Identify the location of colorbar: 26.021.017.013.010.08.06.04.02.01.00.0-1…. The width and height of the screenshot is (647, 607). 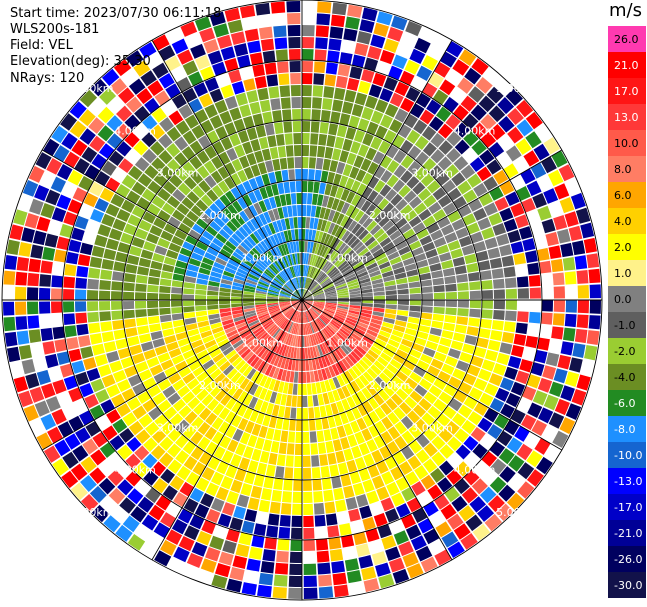
(627, 312).